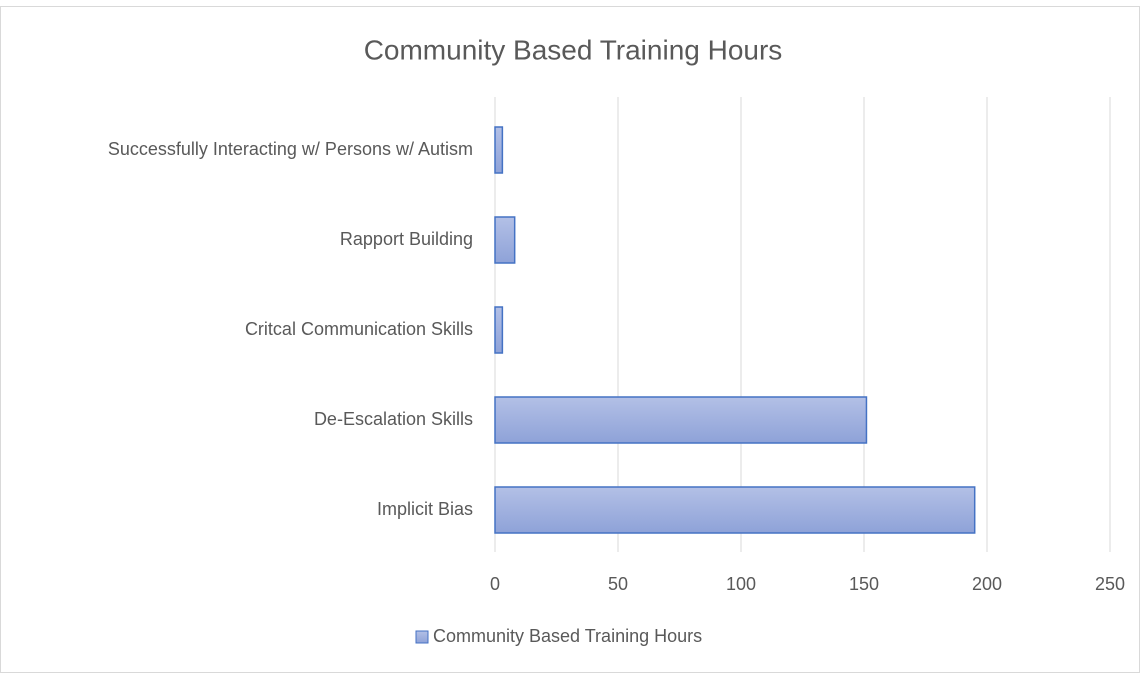 The image size is (1145, 673). What do you see at coordinates (567, 636) in the screenshot?
I see `legend-label: Community Based Training Hours` at bounding box center [567, 636].